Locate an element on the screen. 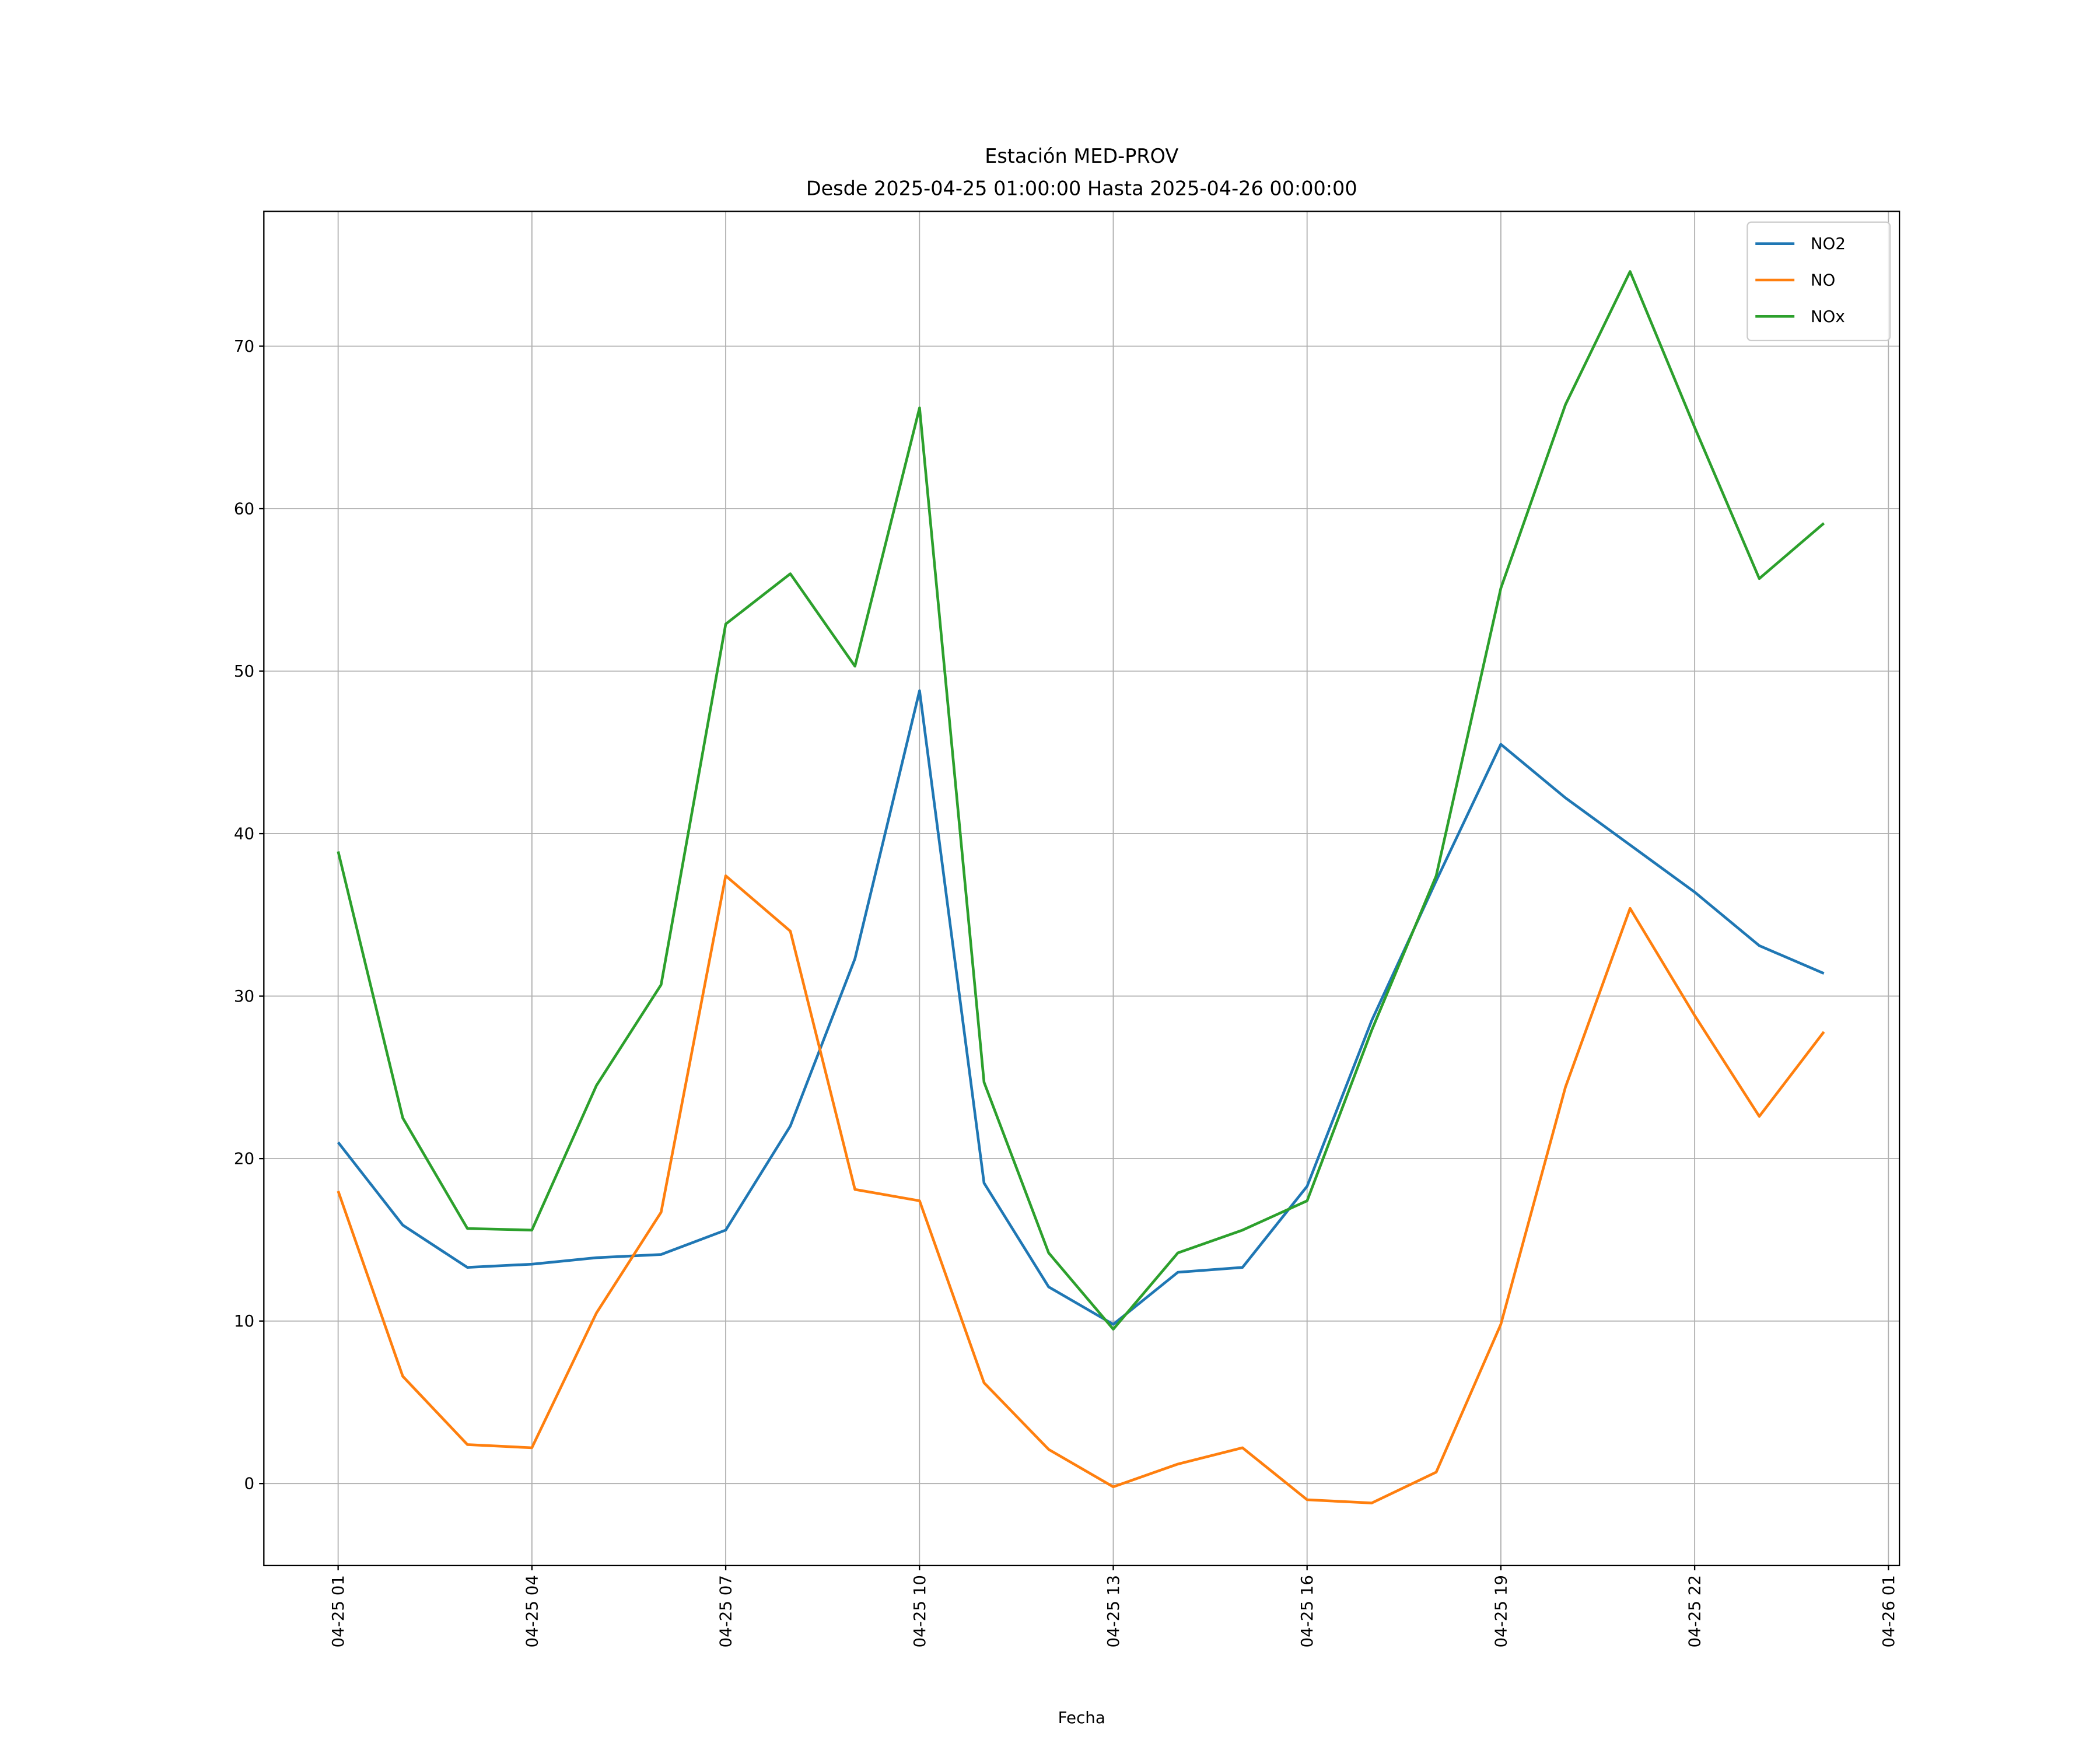 Image resolution: width=2100 pixels, height=1750 pixels. y-tick-label: 60 is located at coordinates (244, 509).